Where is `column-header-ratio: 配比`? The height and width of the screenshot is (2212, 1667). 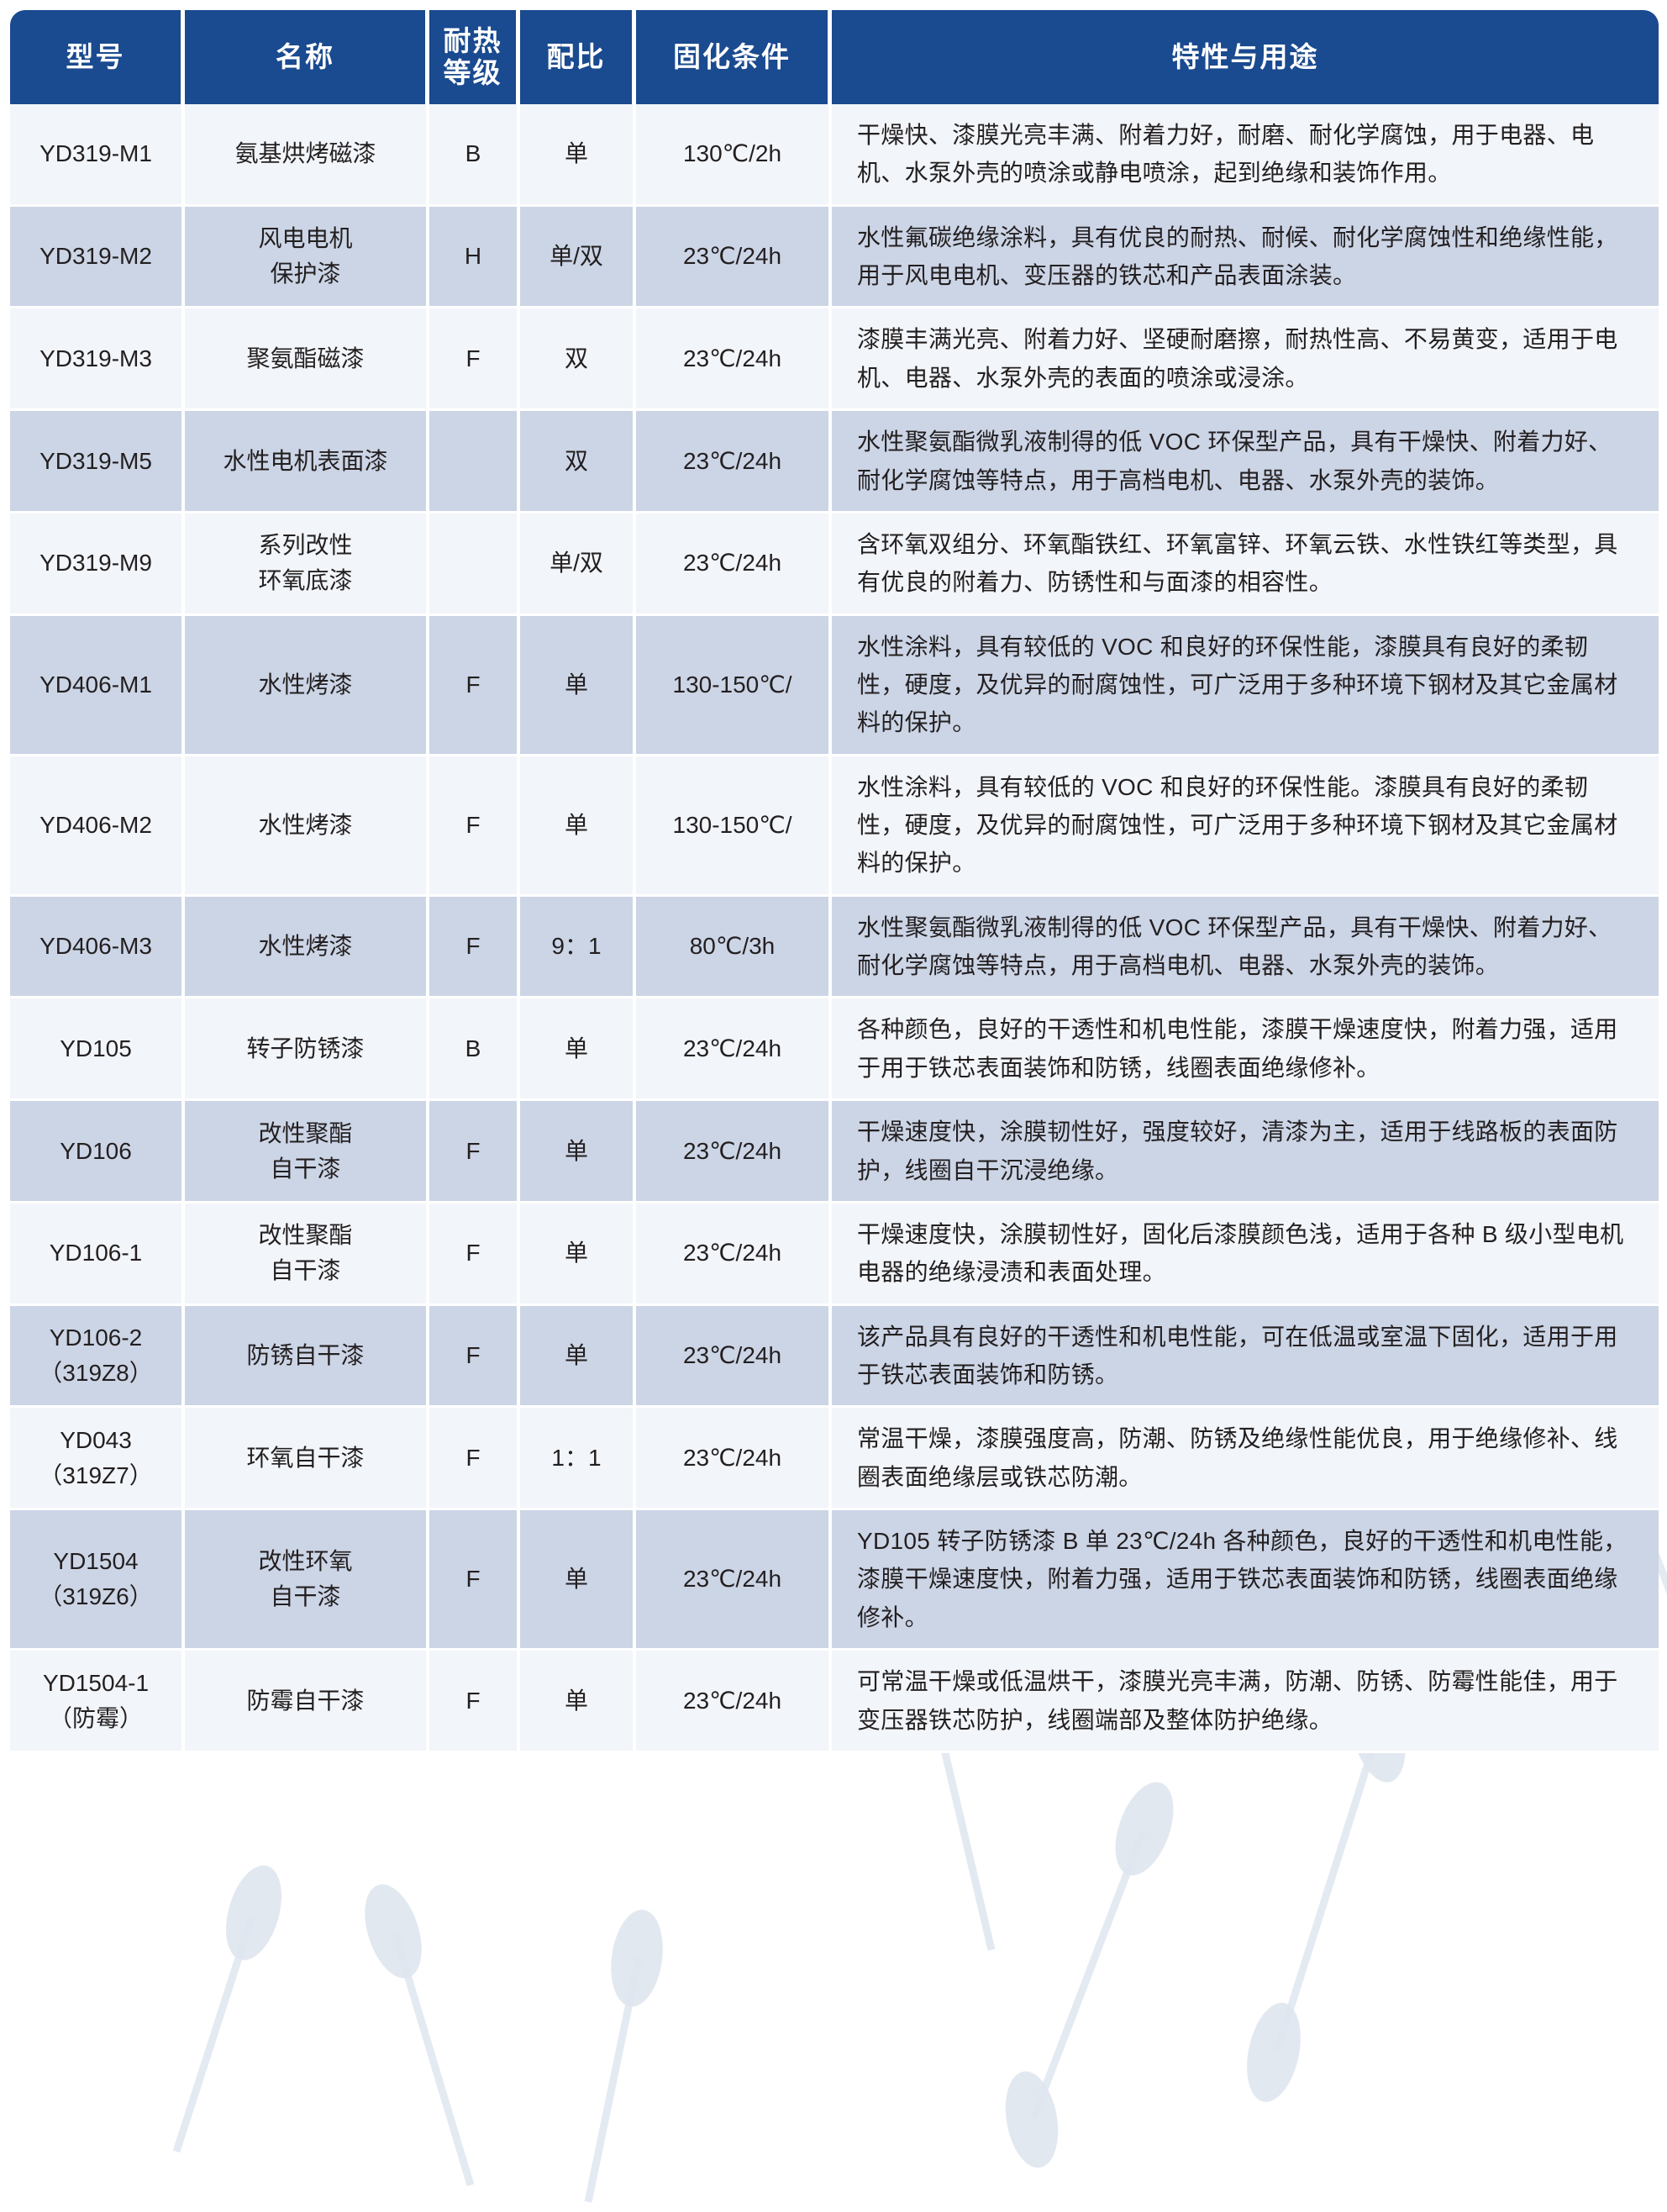
column-header-ratio: 配比 is located at coordinates (578, 57).